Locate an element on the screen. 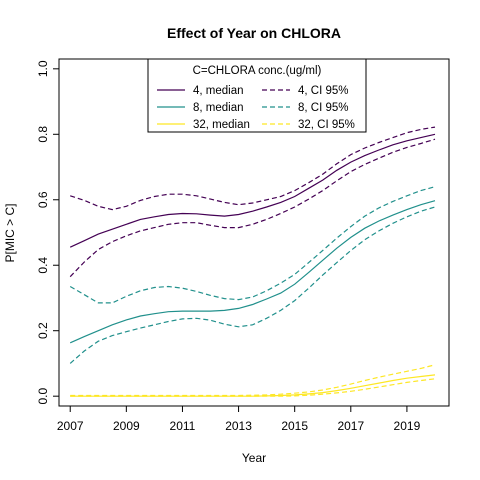 This screenshot has width=480, height=480. x-tick-label-5: 2017 is located at coordinates (350, 426).